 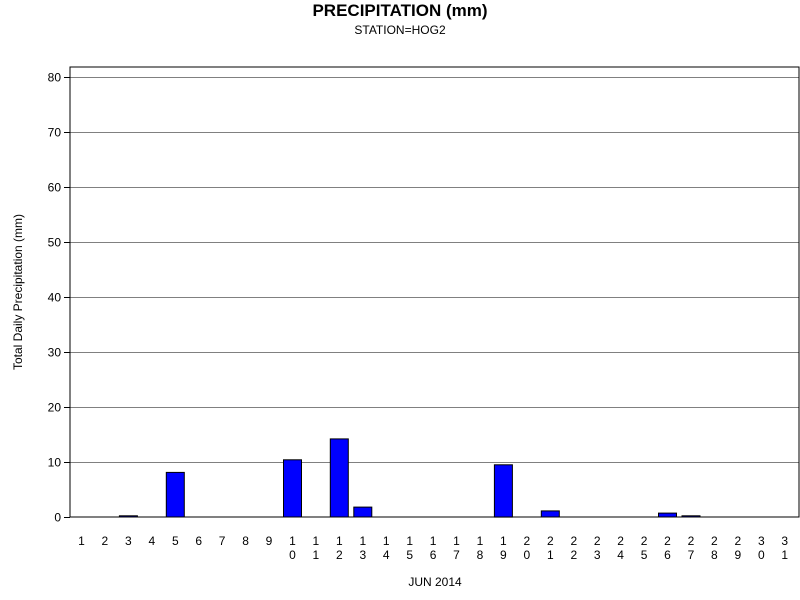 I want to click on x-tick-label: 31, so click(x=784, y=548).